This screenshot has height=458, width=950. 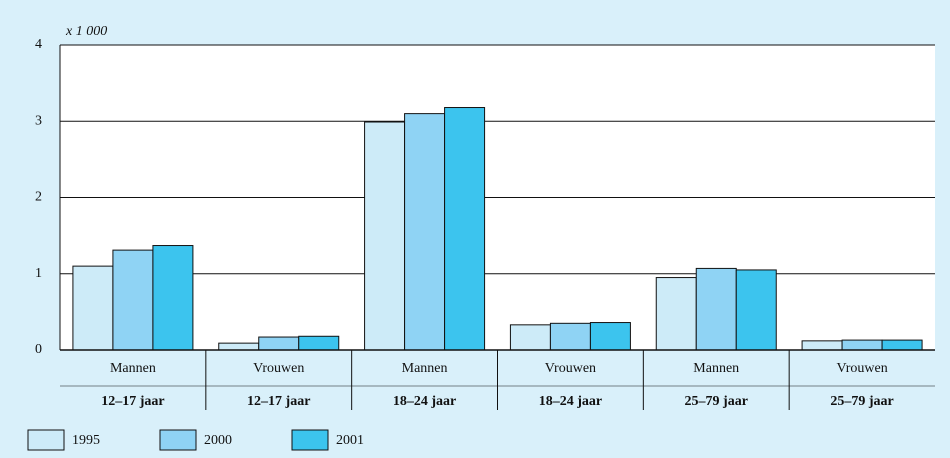 I want to click on y-tick-label: 4, so click(x=38, y=44).